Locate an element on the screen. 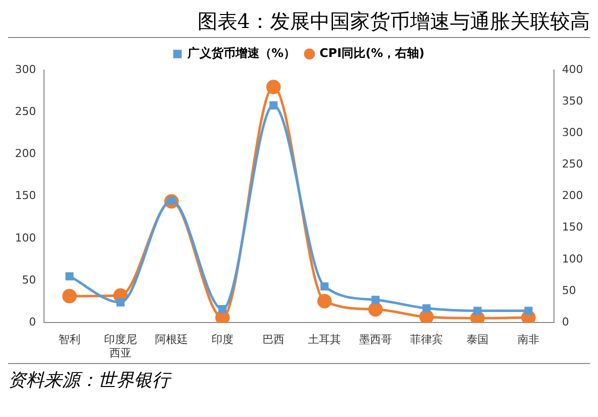  y-tick-label: 100 is located at coordinates (25, 237).